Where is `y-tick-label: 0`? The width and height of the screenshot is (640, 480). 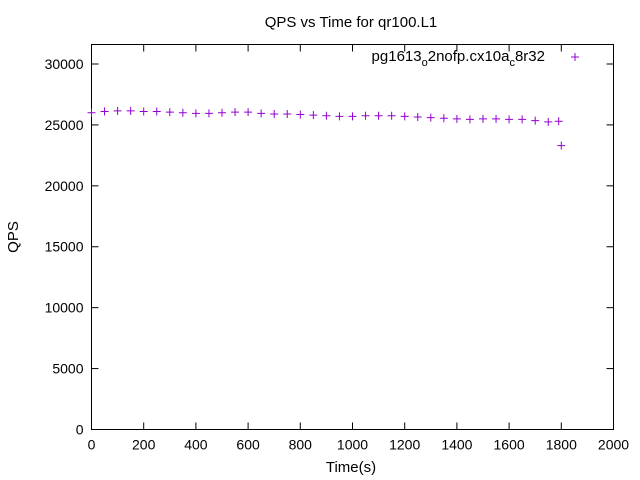 y-tick-label: 0 is located at coordinates (80, 430).